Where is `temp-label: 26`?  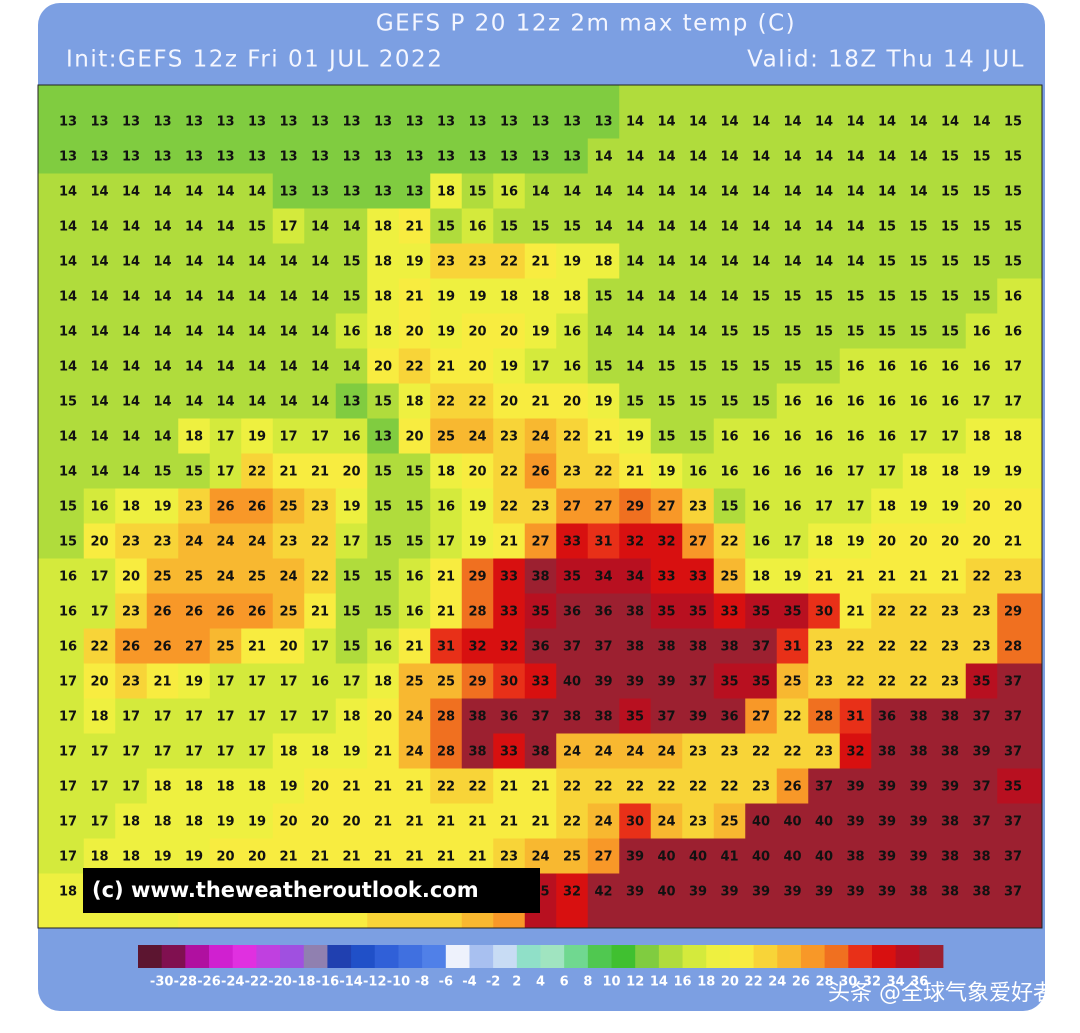
temp-label: 26 is located at coordinates (225, 612).